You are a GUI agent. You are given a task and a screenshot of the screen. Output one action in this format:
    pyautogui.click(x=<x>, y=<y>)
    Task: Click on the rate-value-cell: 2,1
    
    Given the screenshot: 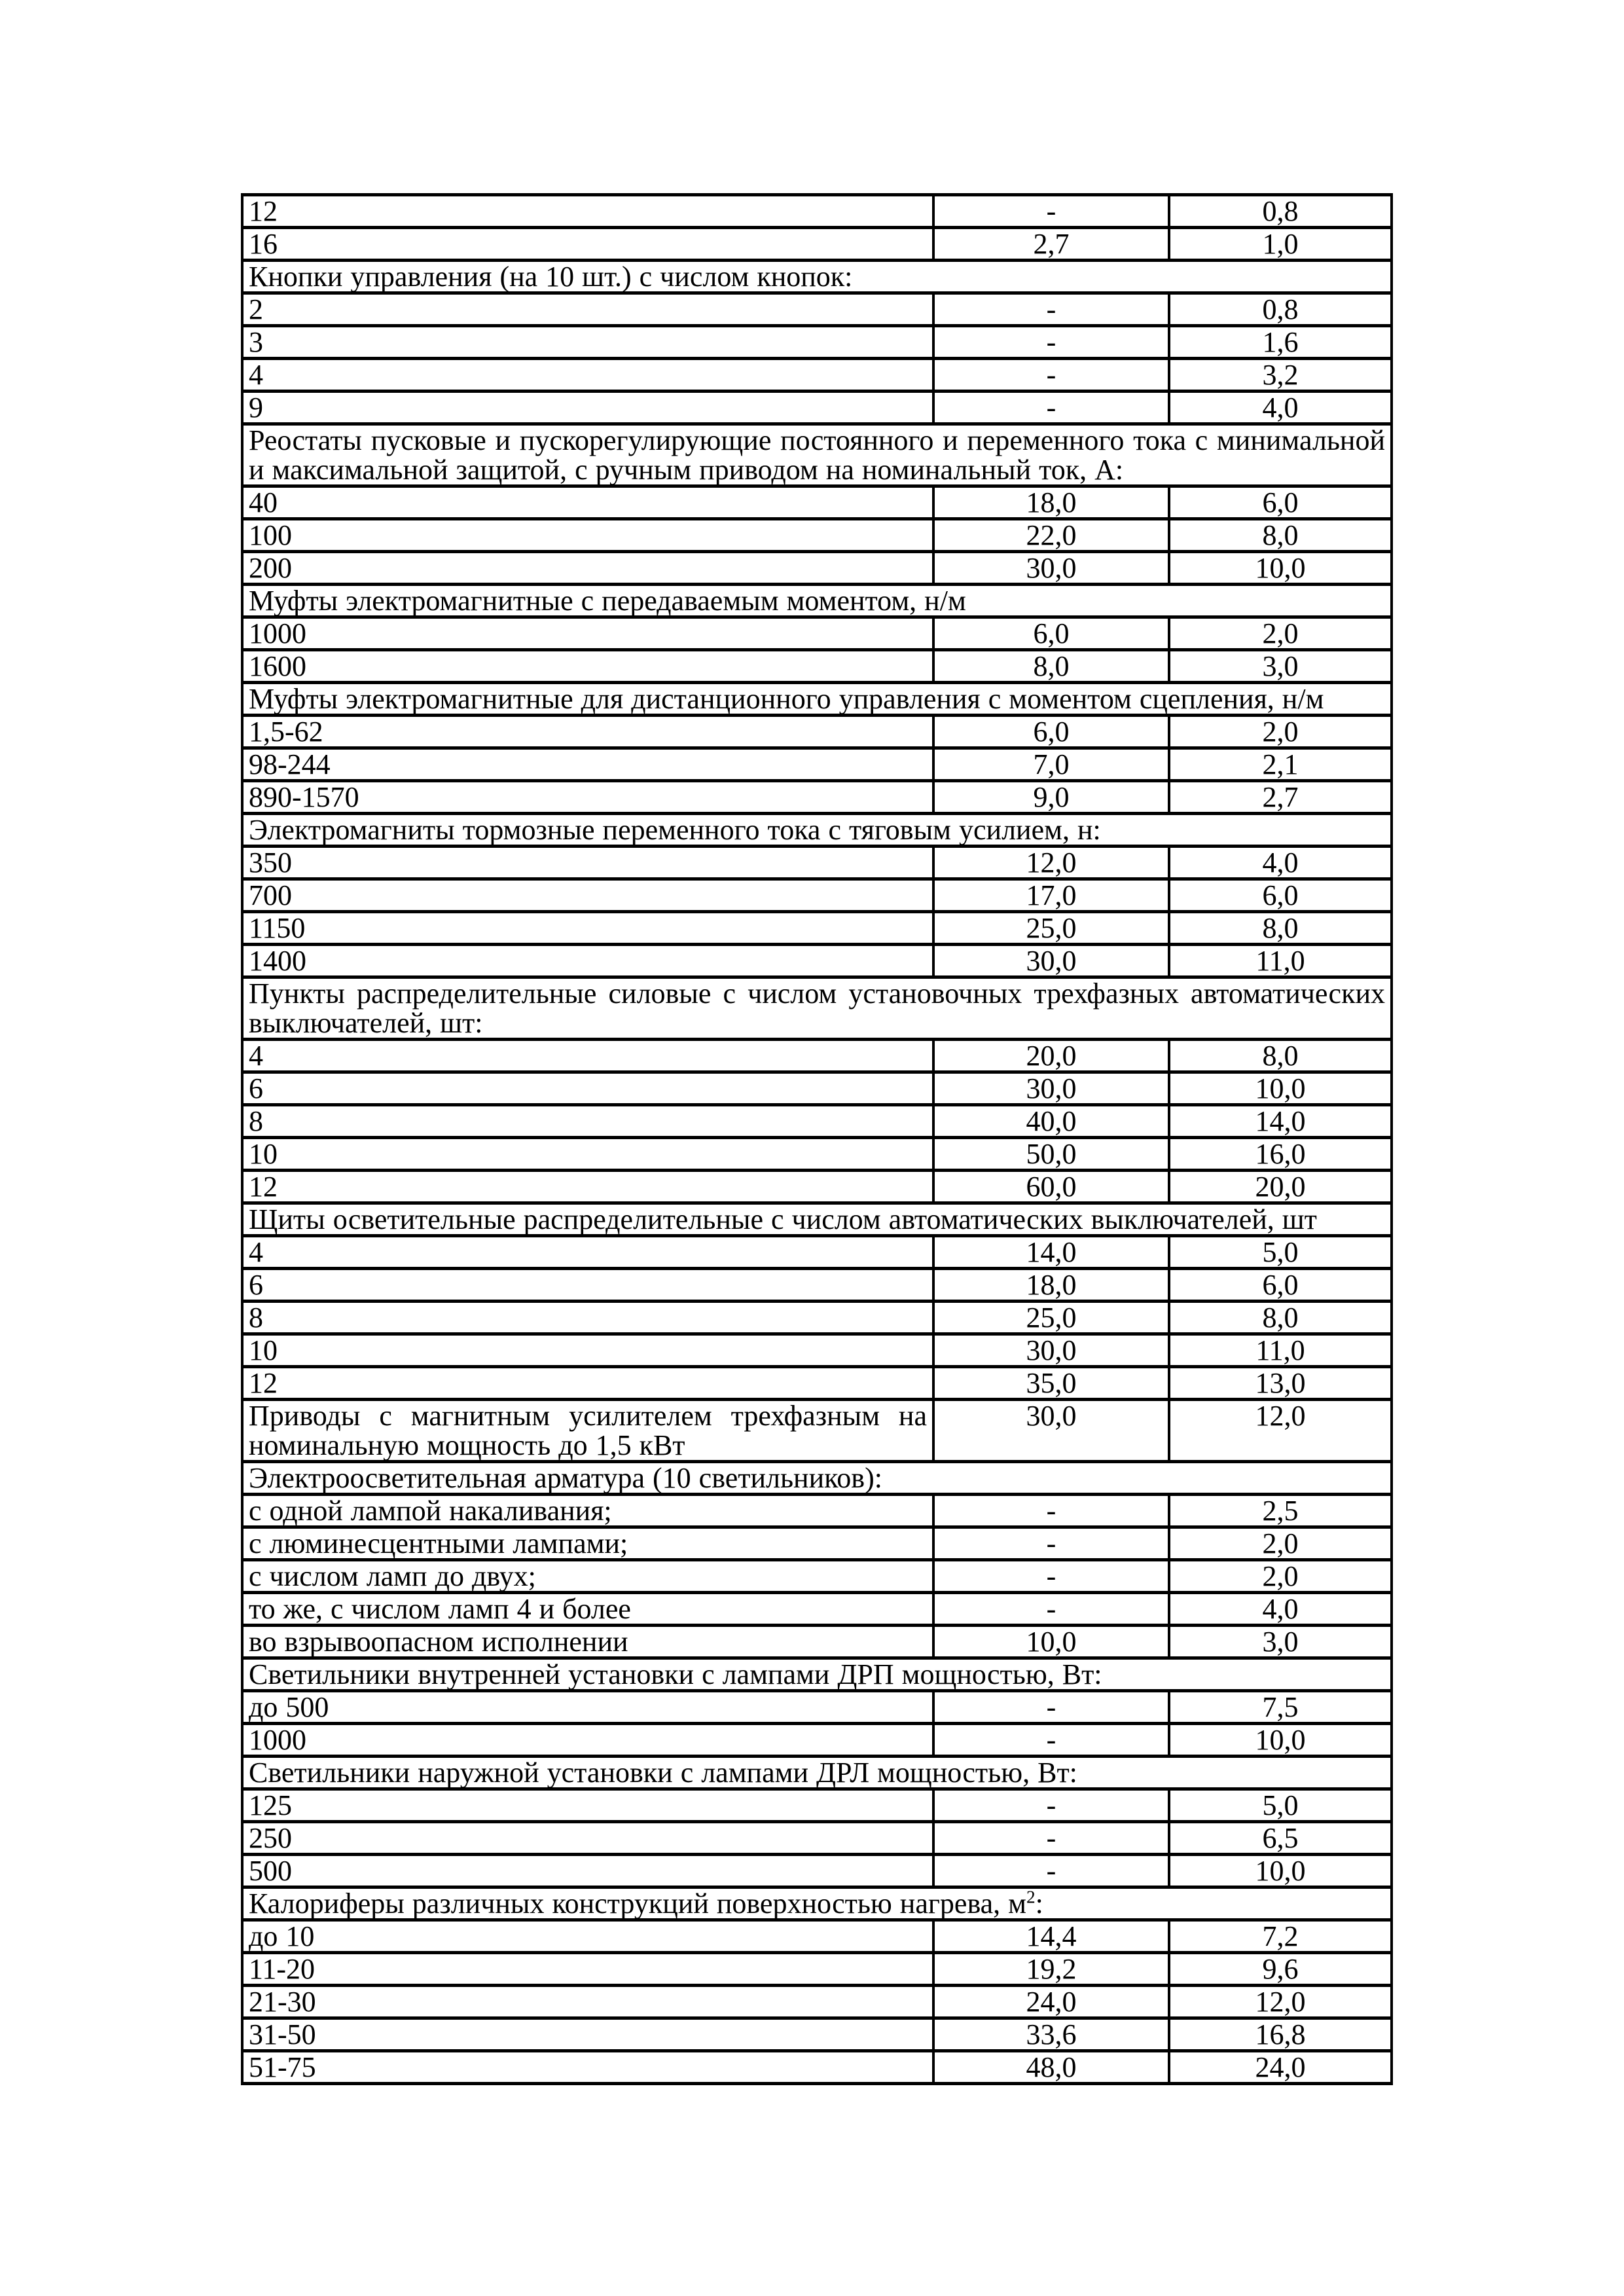 What is the action you would take?
    pyautogui.click(x=1280, y=764)
    